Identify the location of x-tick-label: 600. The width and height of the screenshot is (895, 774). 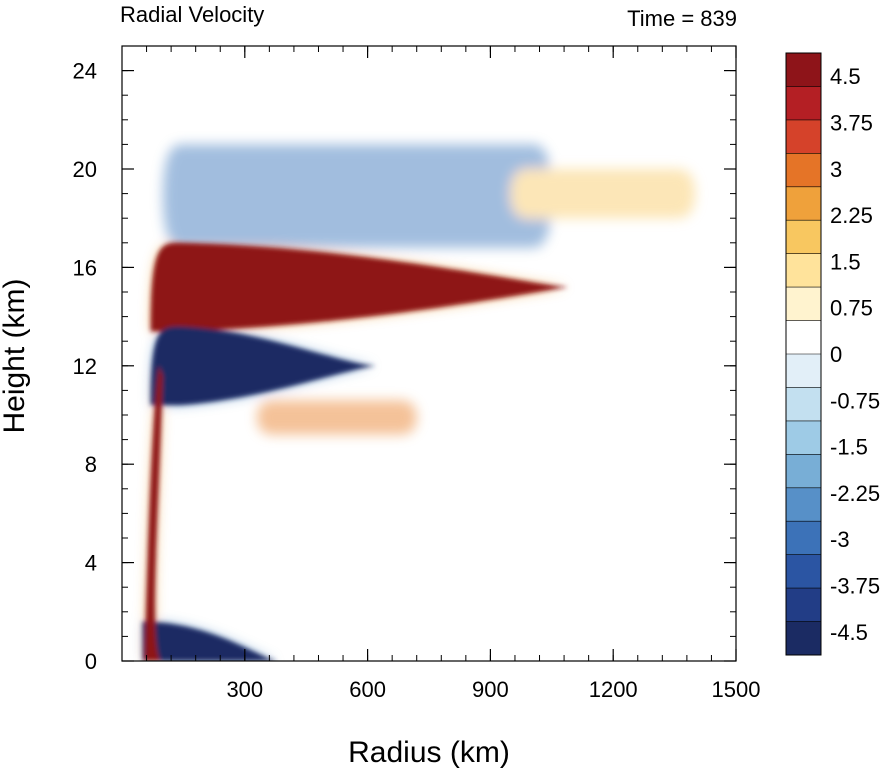
(367, 689).